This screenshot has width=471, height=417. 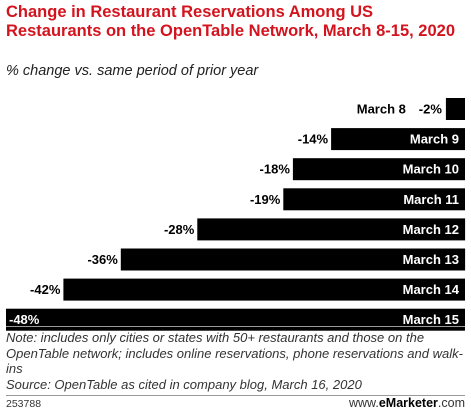 I want to click on category-label: March 15, so click(x=431, y=319).